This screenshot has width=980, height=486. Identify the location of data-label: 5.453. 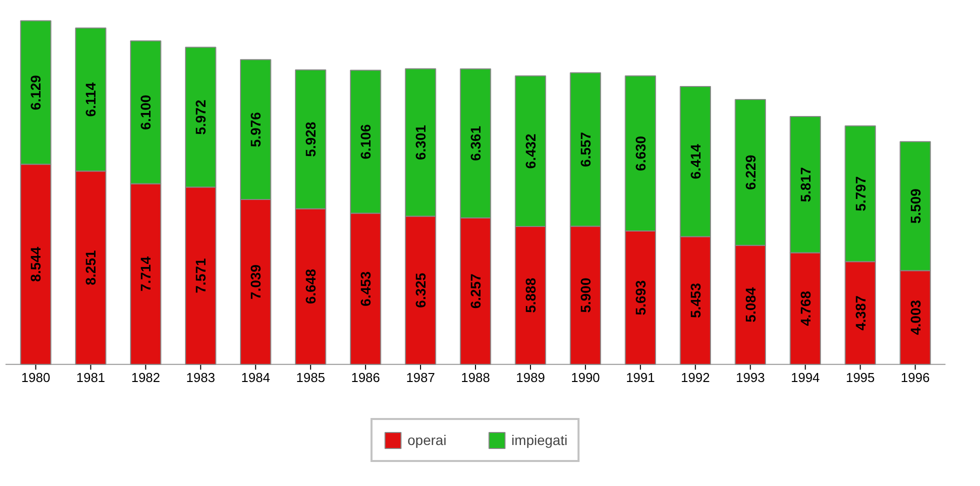
(695, 300).